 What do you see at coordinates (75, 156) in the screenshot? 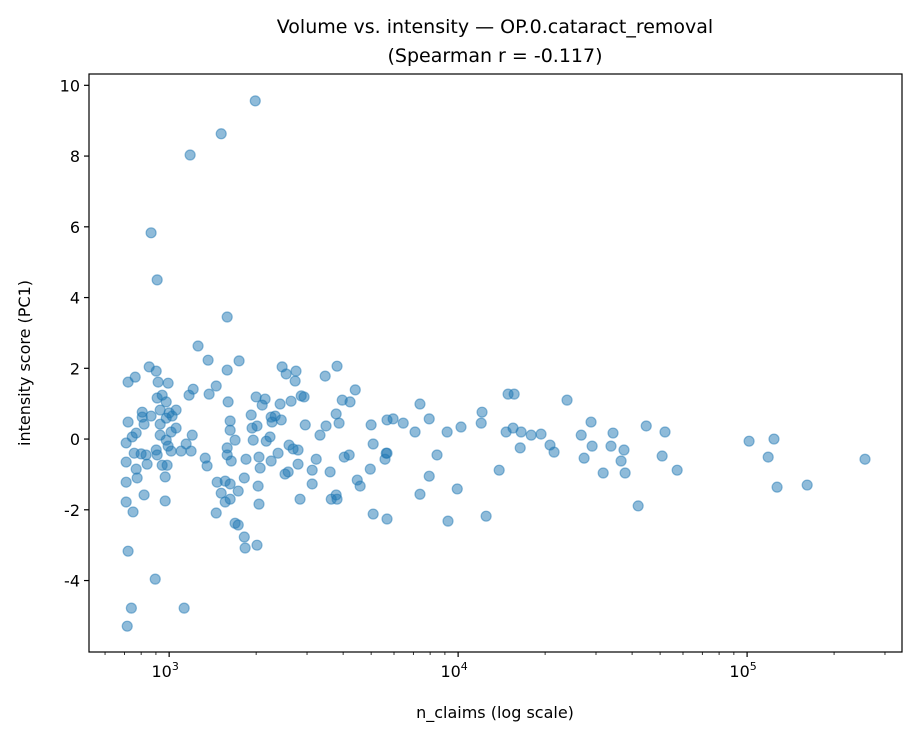
I see `y-tick-label: 8` at bounding box center [75, 156].